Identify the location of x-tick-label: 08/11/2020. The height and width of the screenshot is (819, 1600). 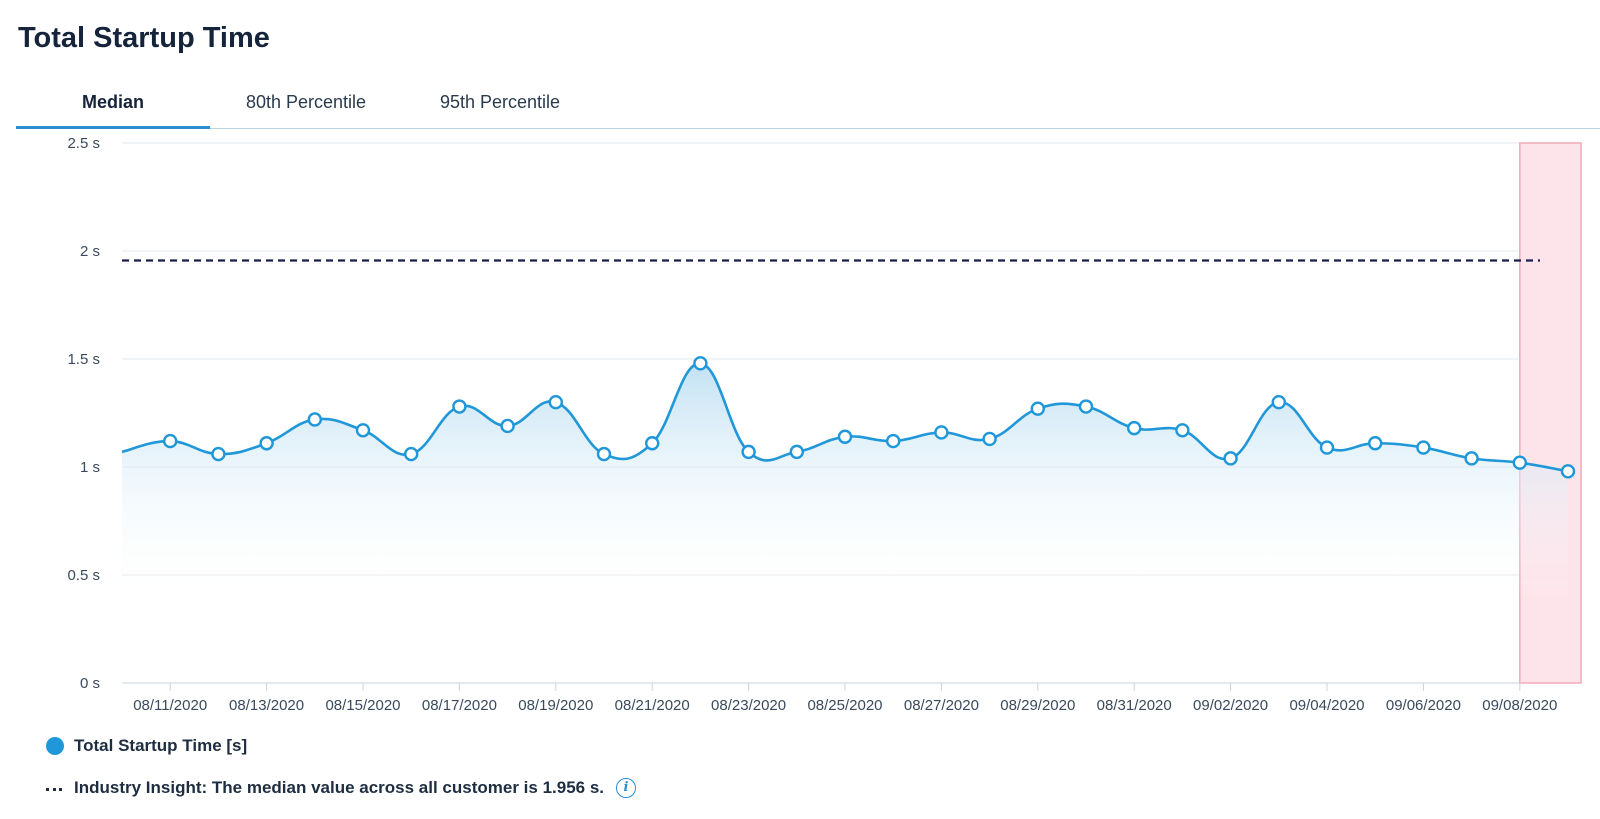
(170, 705).